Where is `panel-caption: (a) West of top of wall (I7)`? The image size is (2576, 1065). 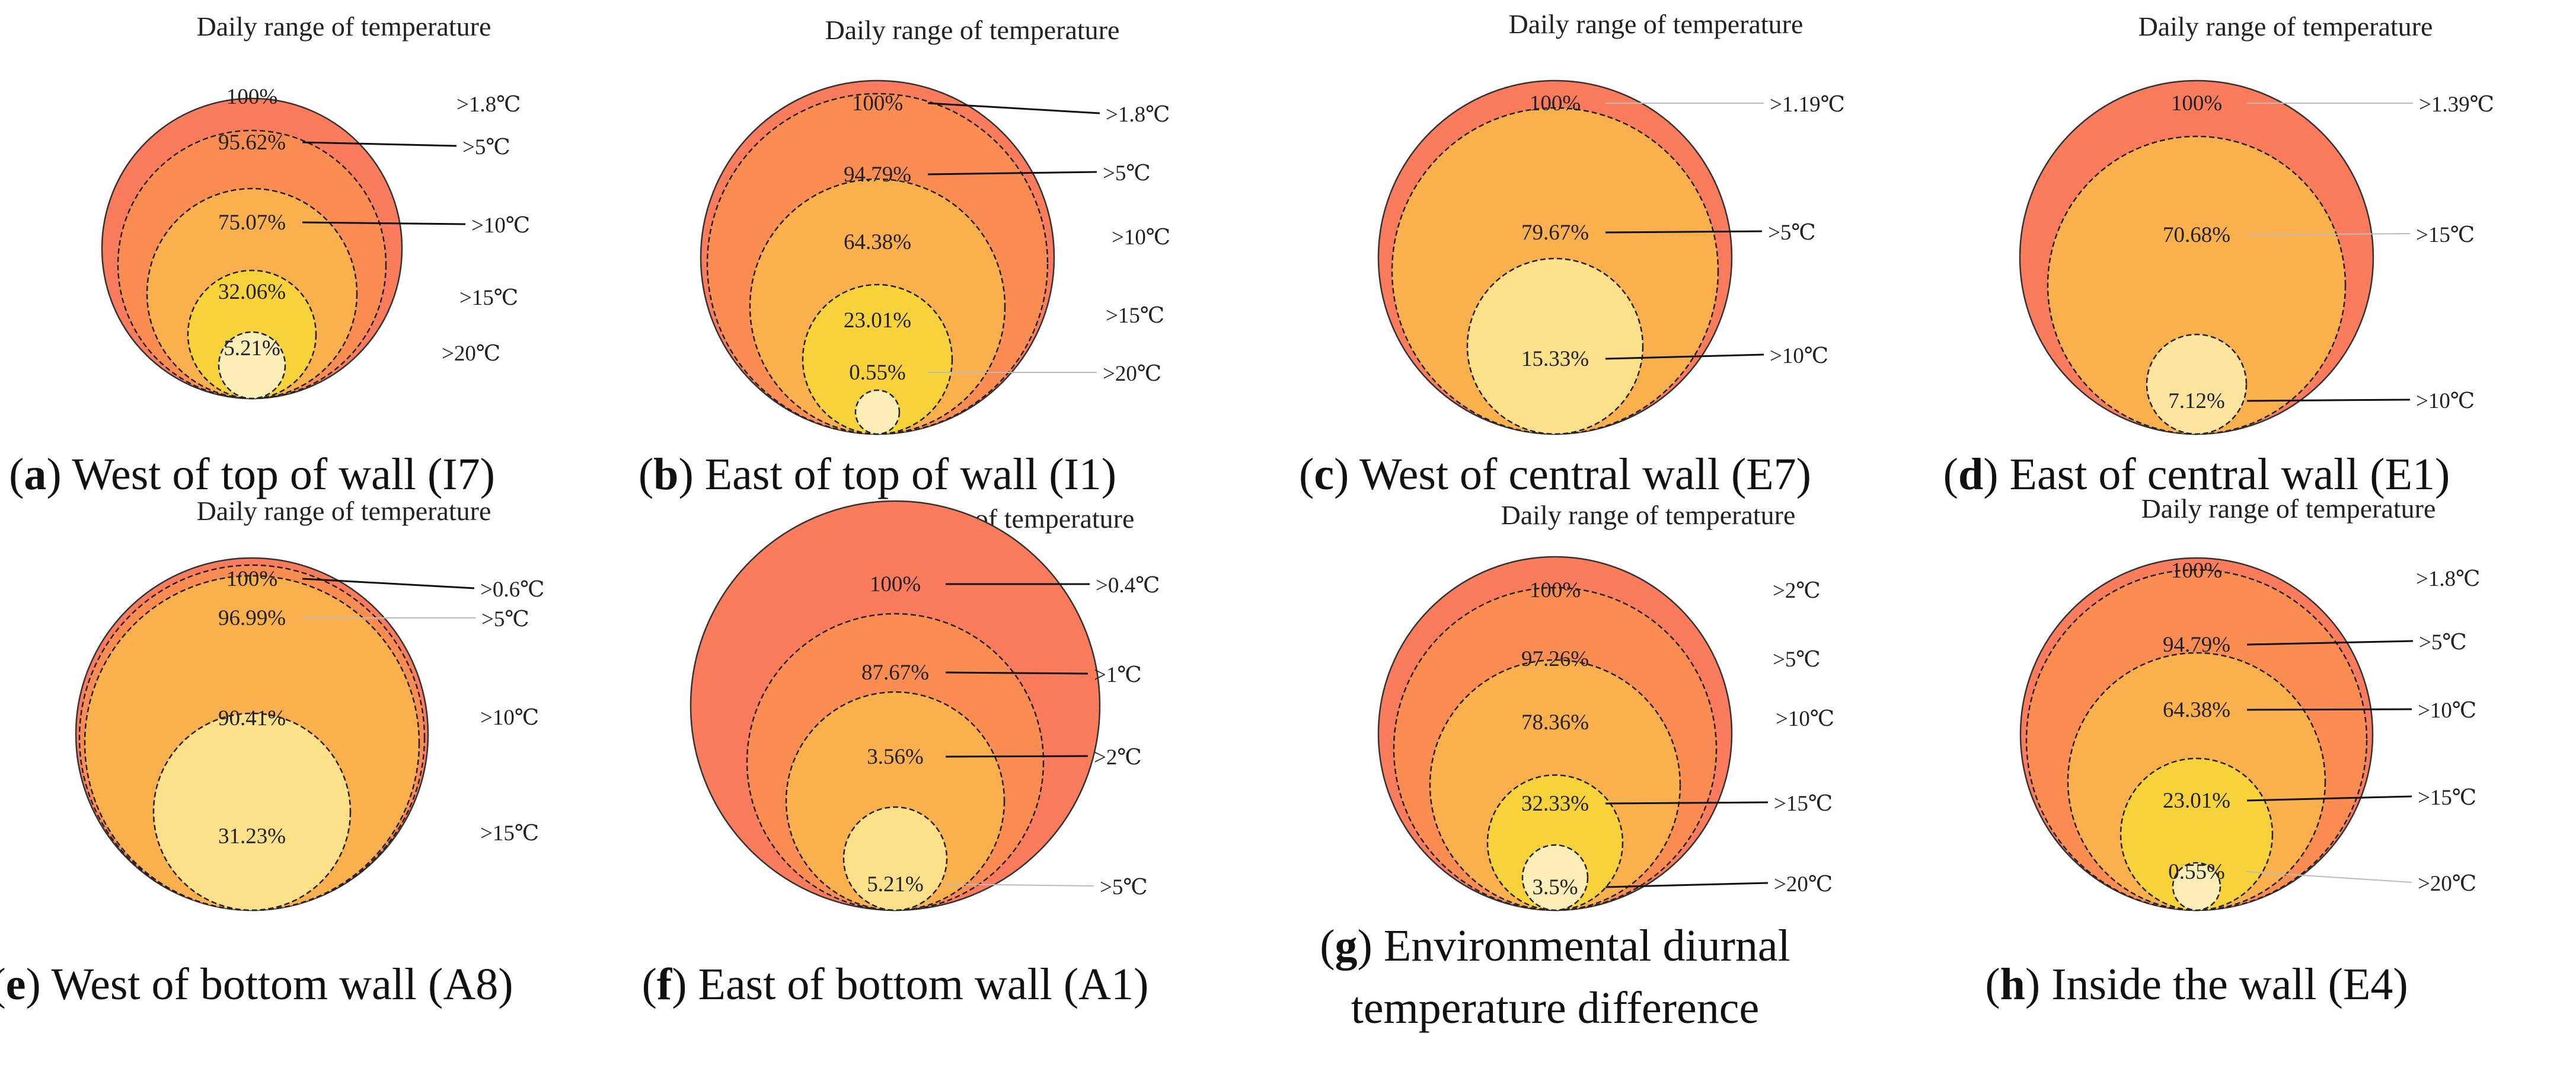 panel-caption: (a) West of top of wall (I7) is located at coordinates (252, 474).